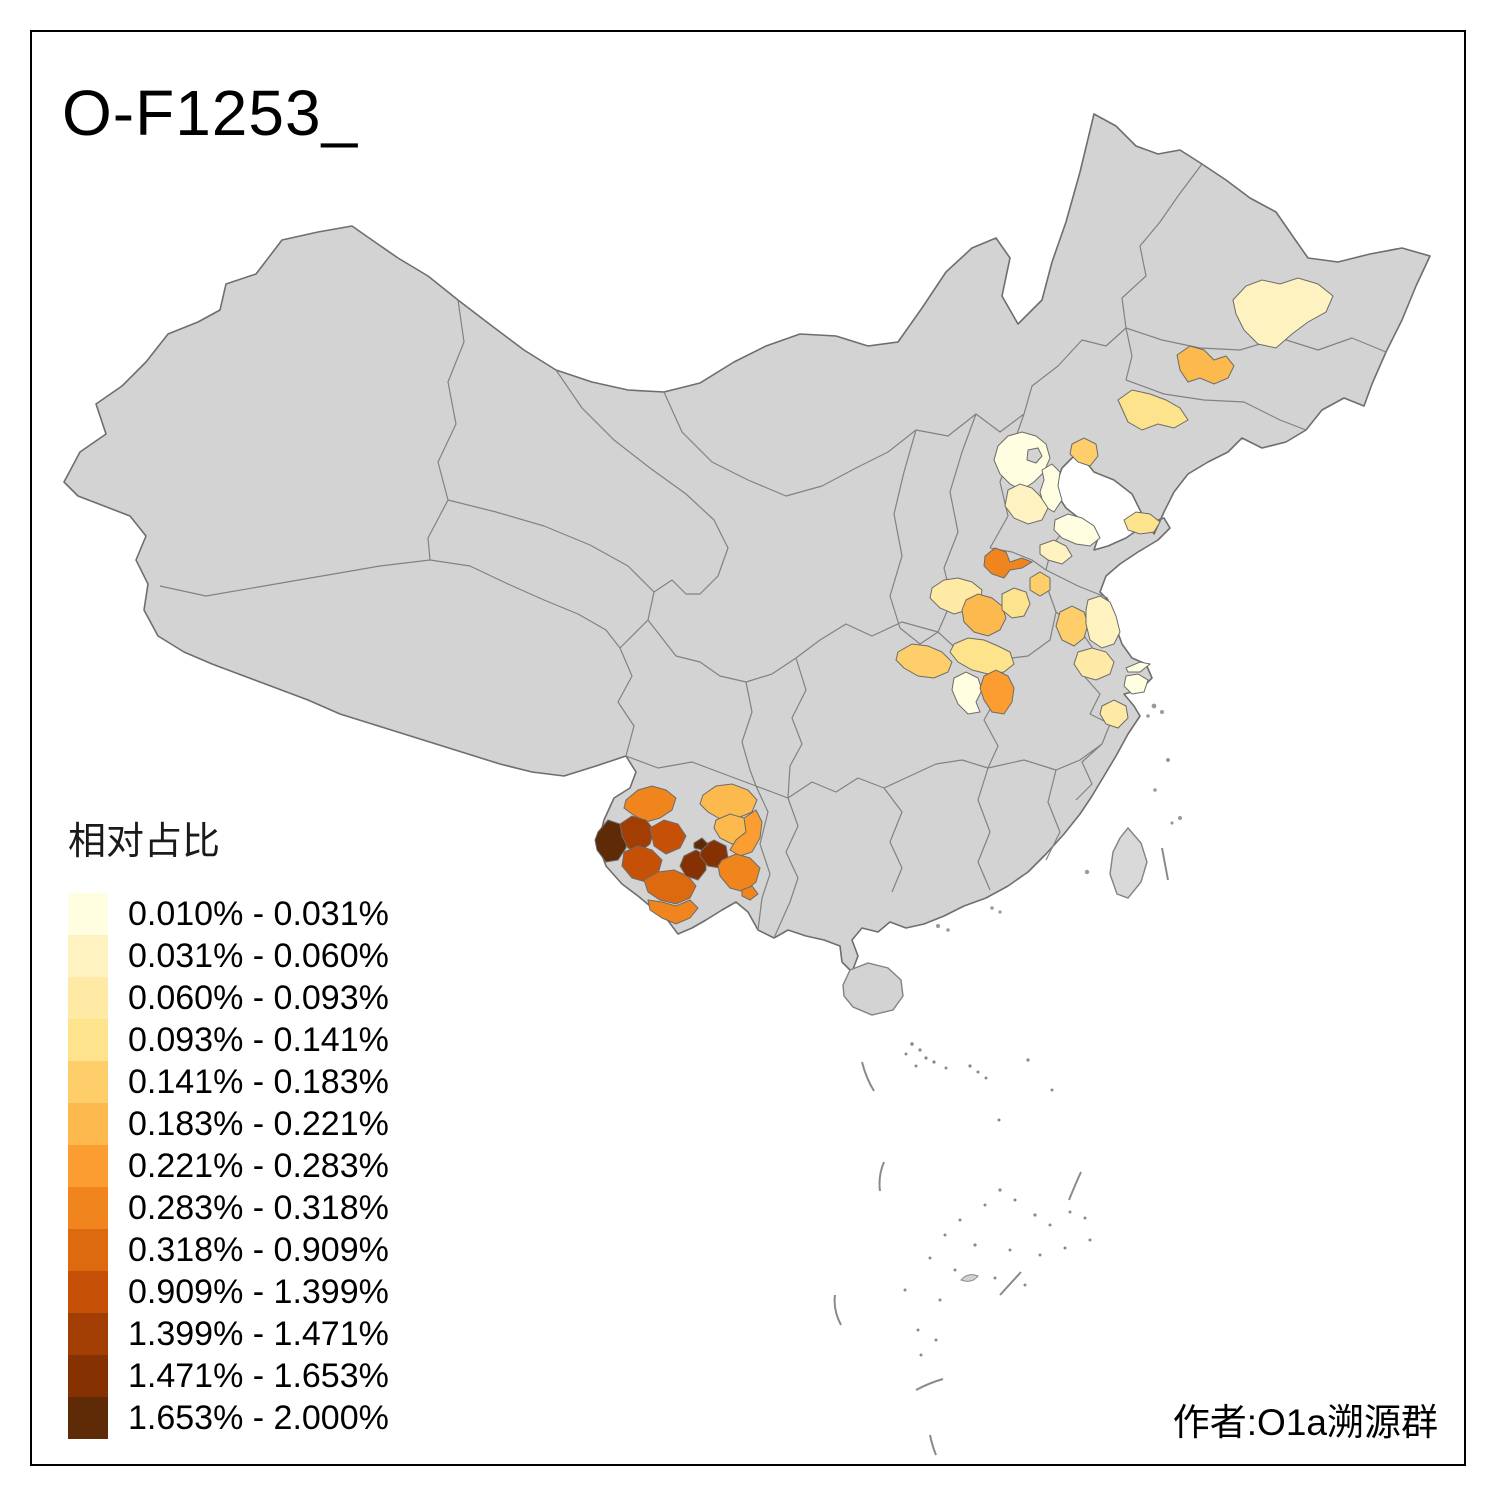 The width and height of the screenshot is (1500, 1500). Describe the element at coordinates (746, 833) in the screenshot. I see `map-region-qujing` at that location.